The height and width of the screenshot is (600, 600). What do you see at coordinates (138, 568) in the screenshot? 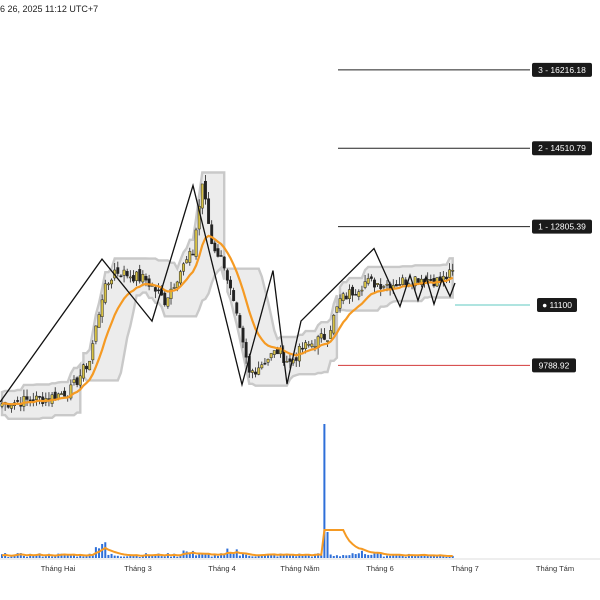
I see `axis-tick-label: Tháng 3` at bounding box center [138, 568].